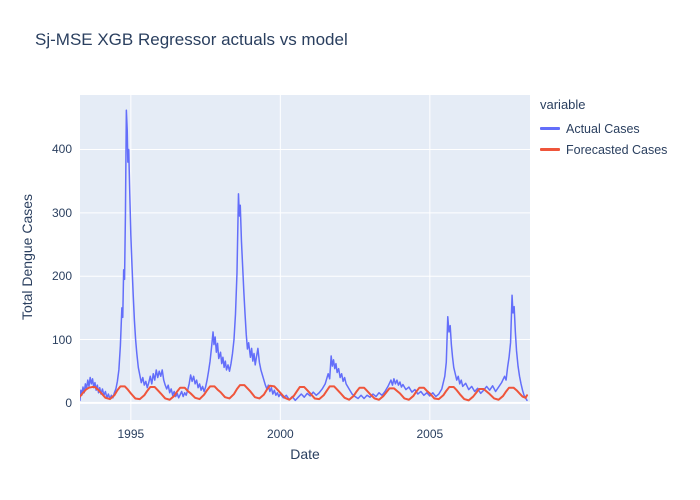 The height and width of the screenshot is (500, 700). I want to click on actual-cases-line-swatch, so click(550, 128).